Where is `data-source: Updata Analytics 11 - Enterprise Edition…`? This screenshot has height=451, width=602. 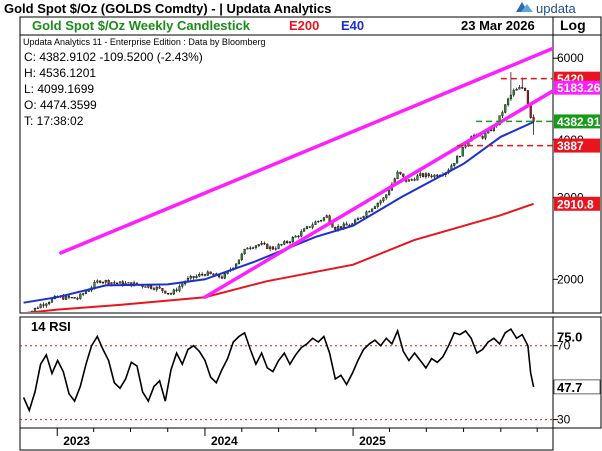 data-source: Updata Analytics 11 - Enterprise Edition… is located at coordinates (144, 42).